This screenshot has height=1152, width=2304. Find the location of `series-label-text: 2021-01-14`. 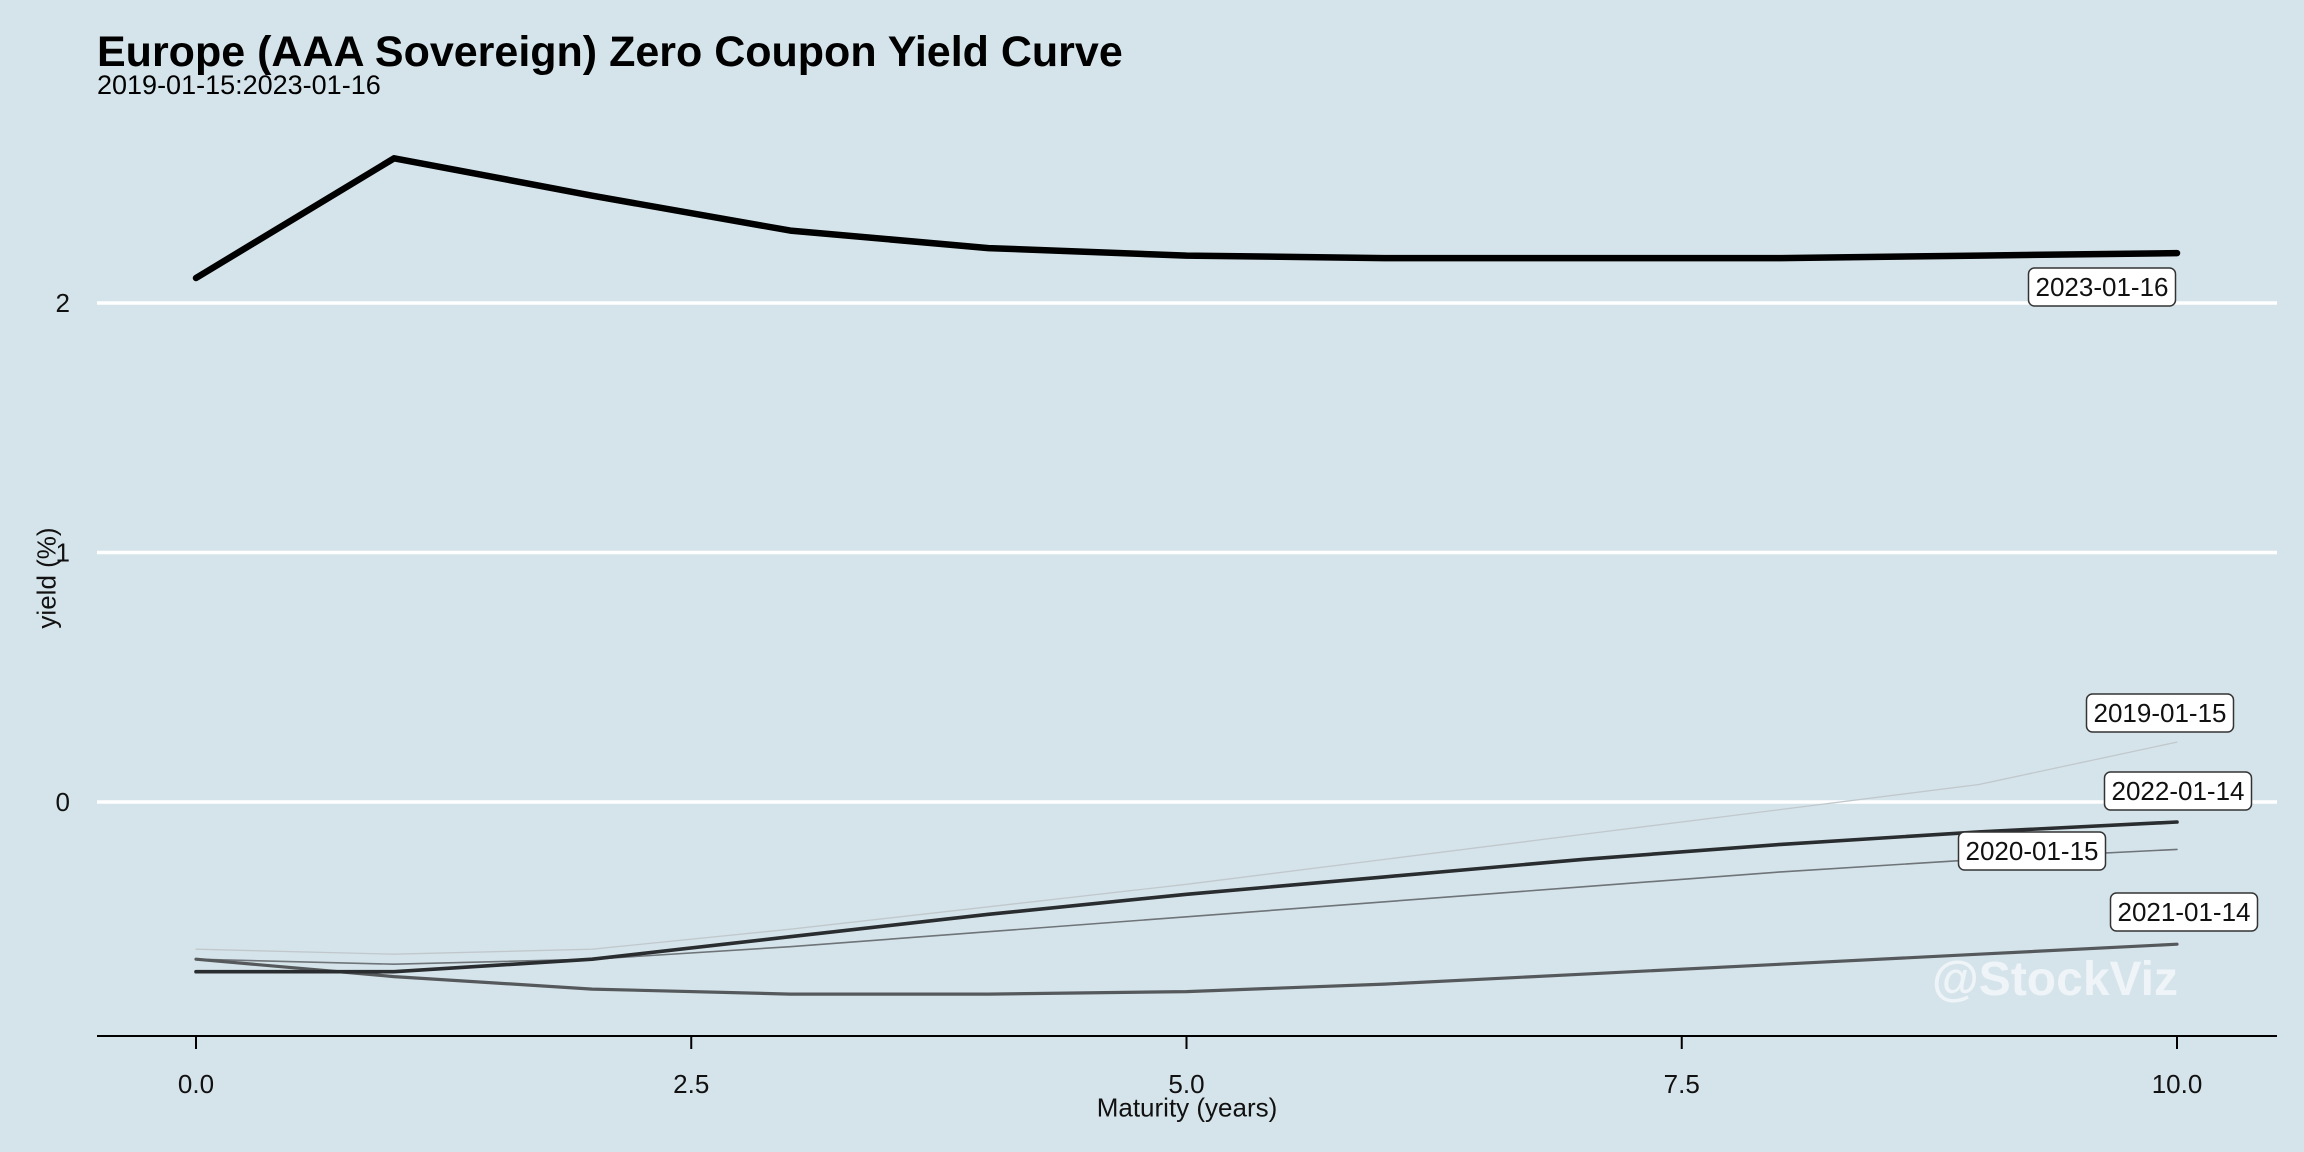

series-label-text: 2021-01-14 is located at coordinates (2184, 912).